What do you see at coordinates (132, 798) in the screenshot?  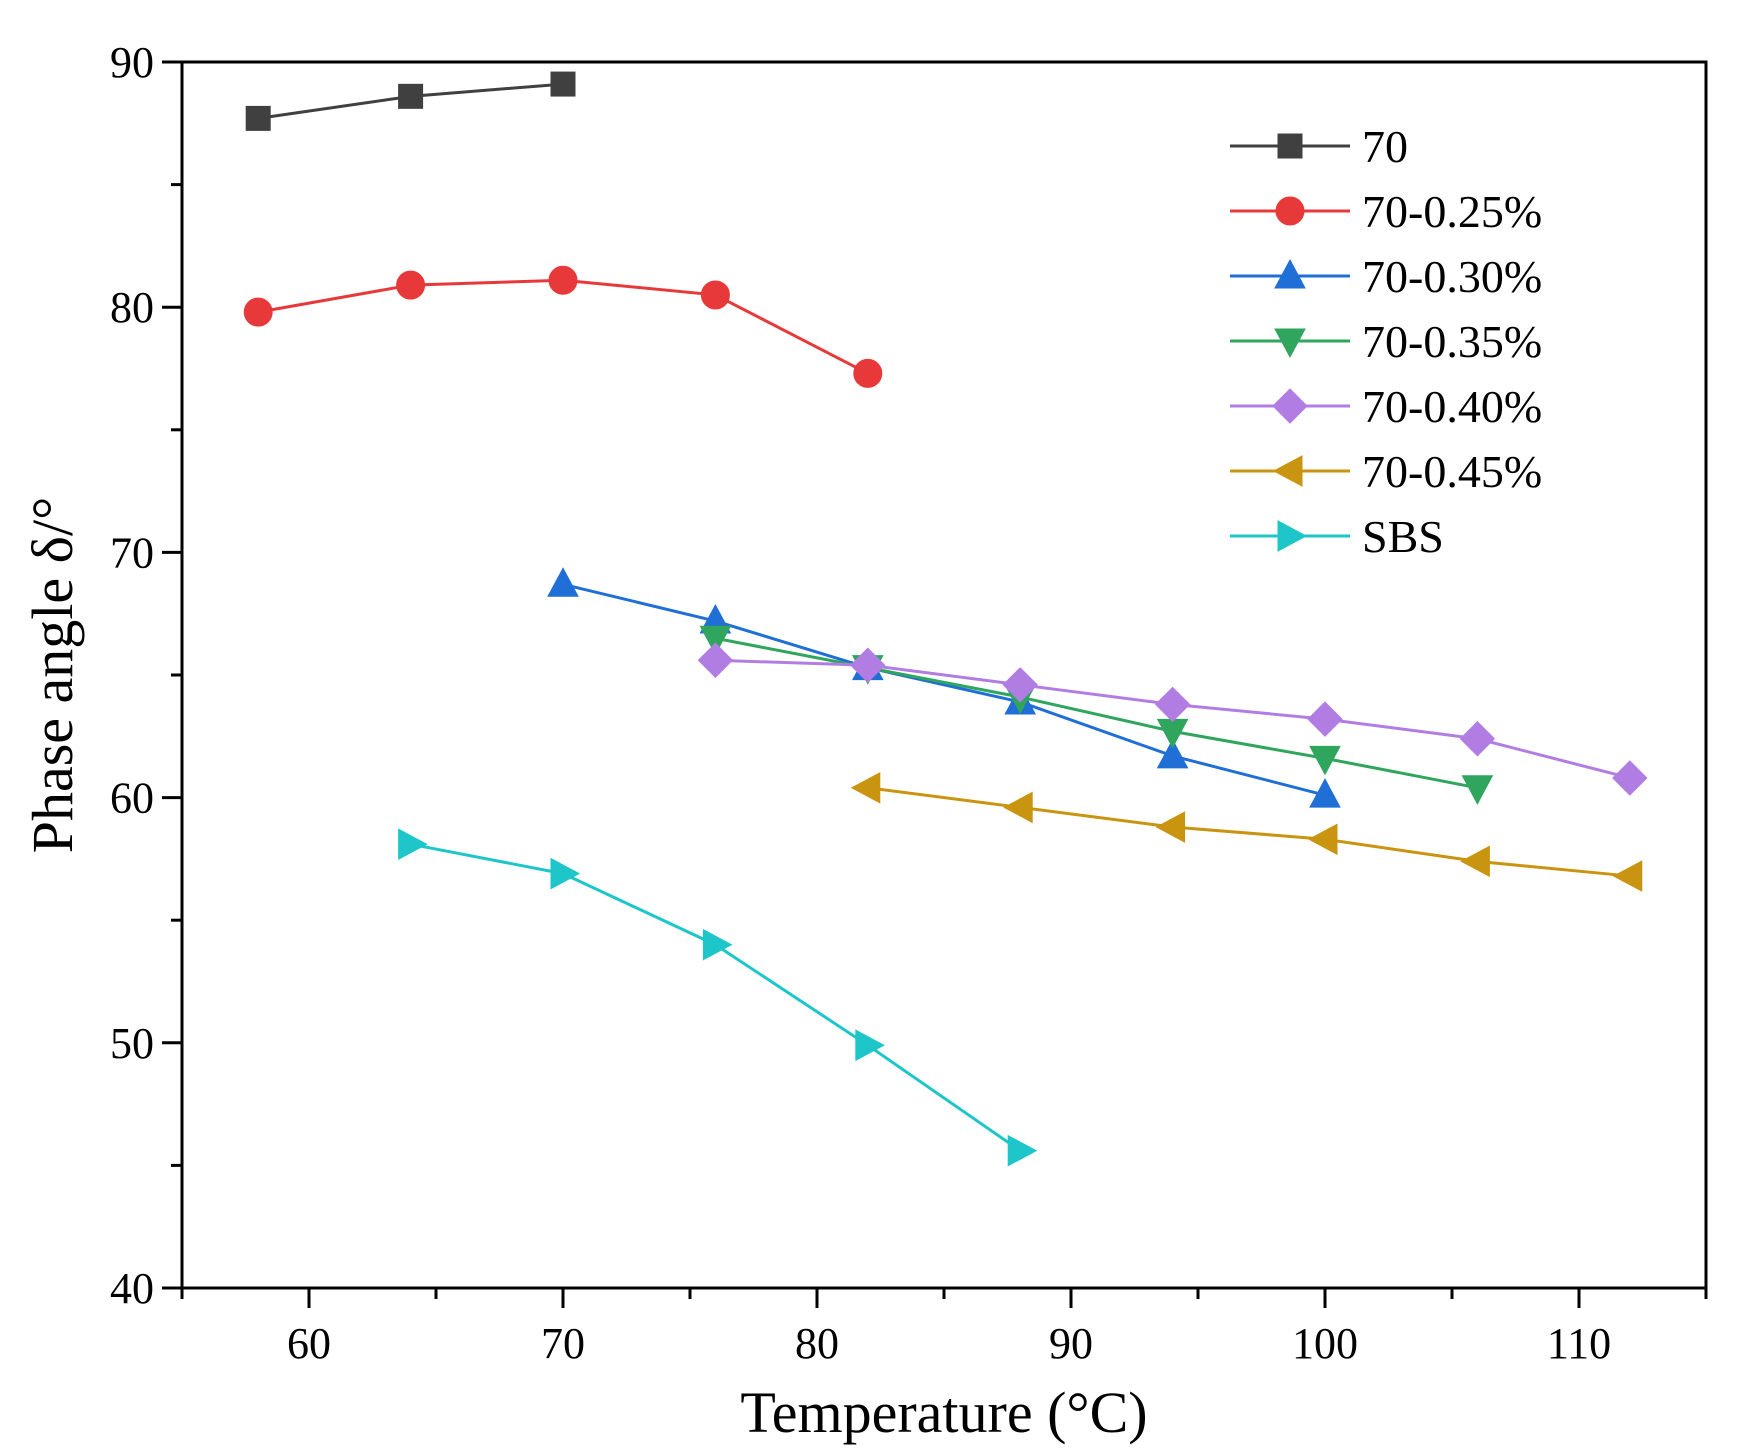 I see `y-tick-label: 60` at bounding box center [132, 798].